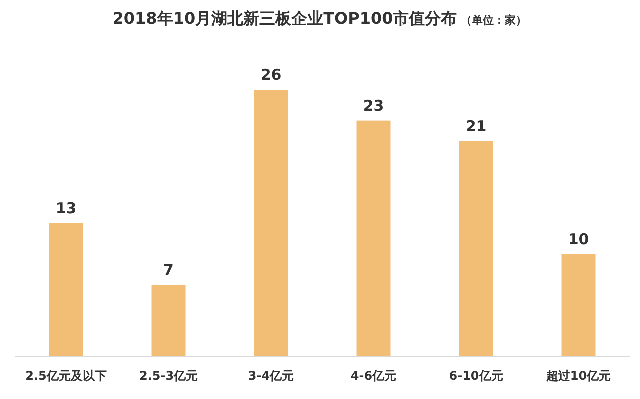 Image resolution: width=640 pixels, height=399 pixels. I want to click on data-label: 10, so click(579, 239).